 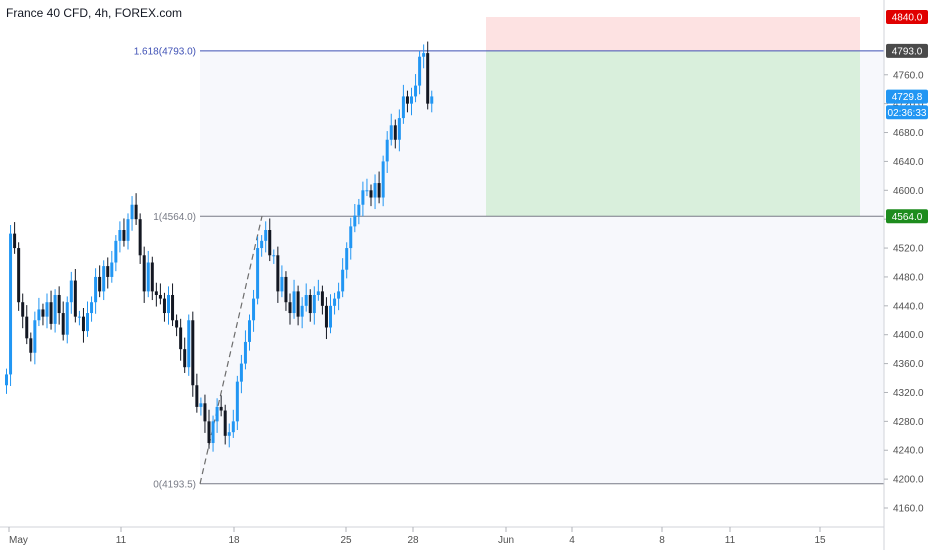 I want to click on x-tick-label: 4, so click(x=572, y=540).